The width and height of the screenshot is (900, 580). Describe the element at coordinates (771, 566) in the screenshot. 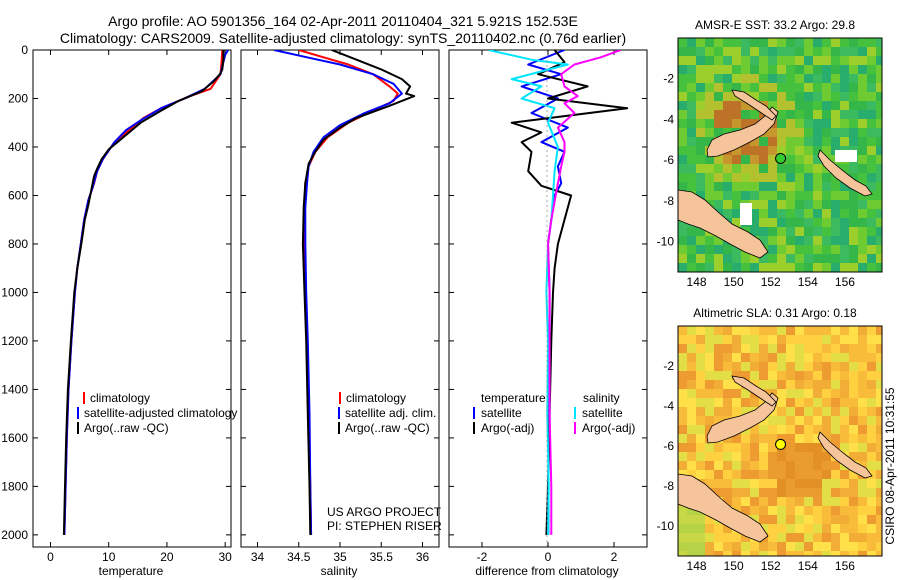

I see `sla-map-xtick-label: 152` at that location.